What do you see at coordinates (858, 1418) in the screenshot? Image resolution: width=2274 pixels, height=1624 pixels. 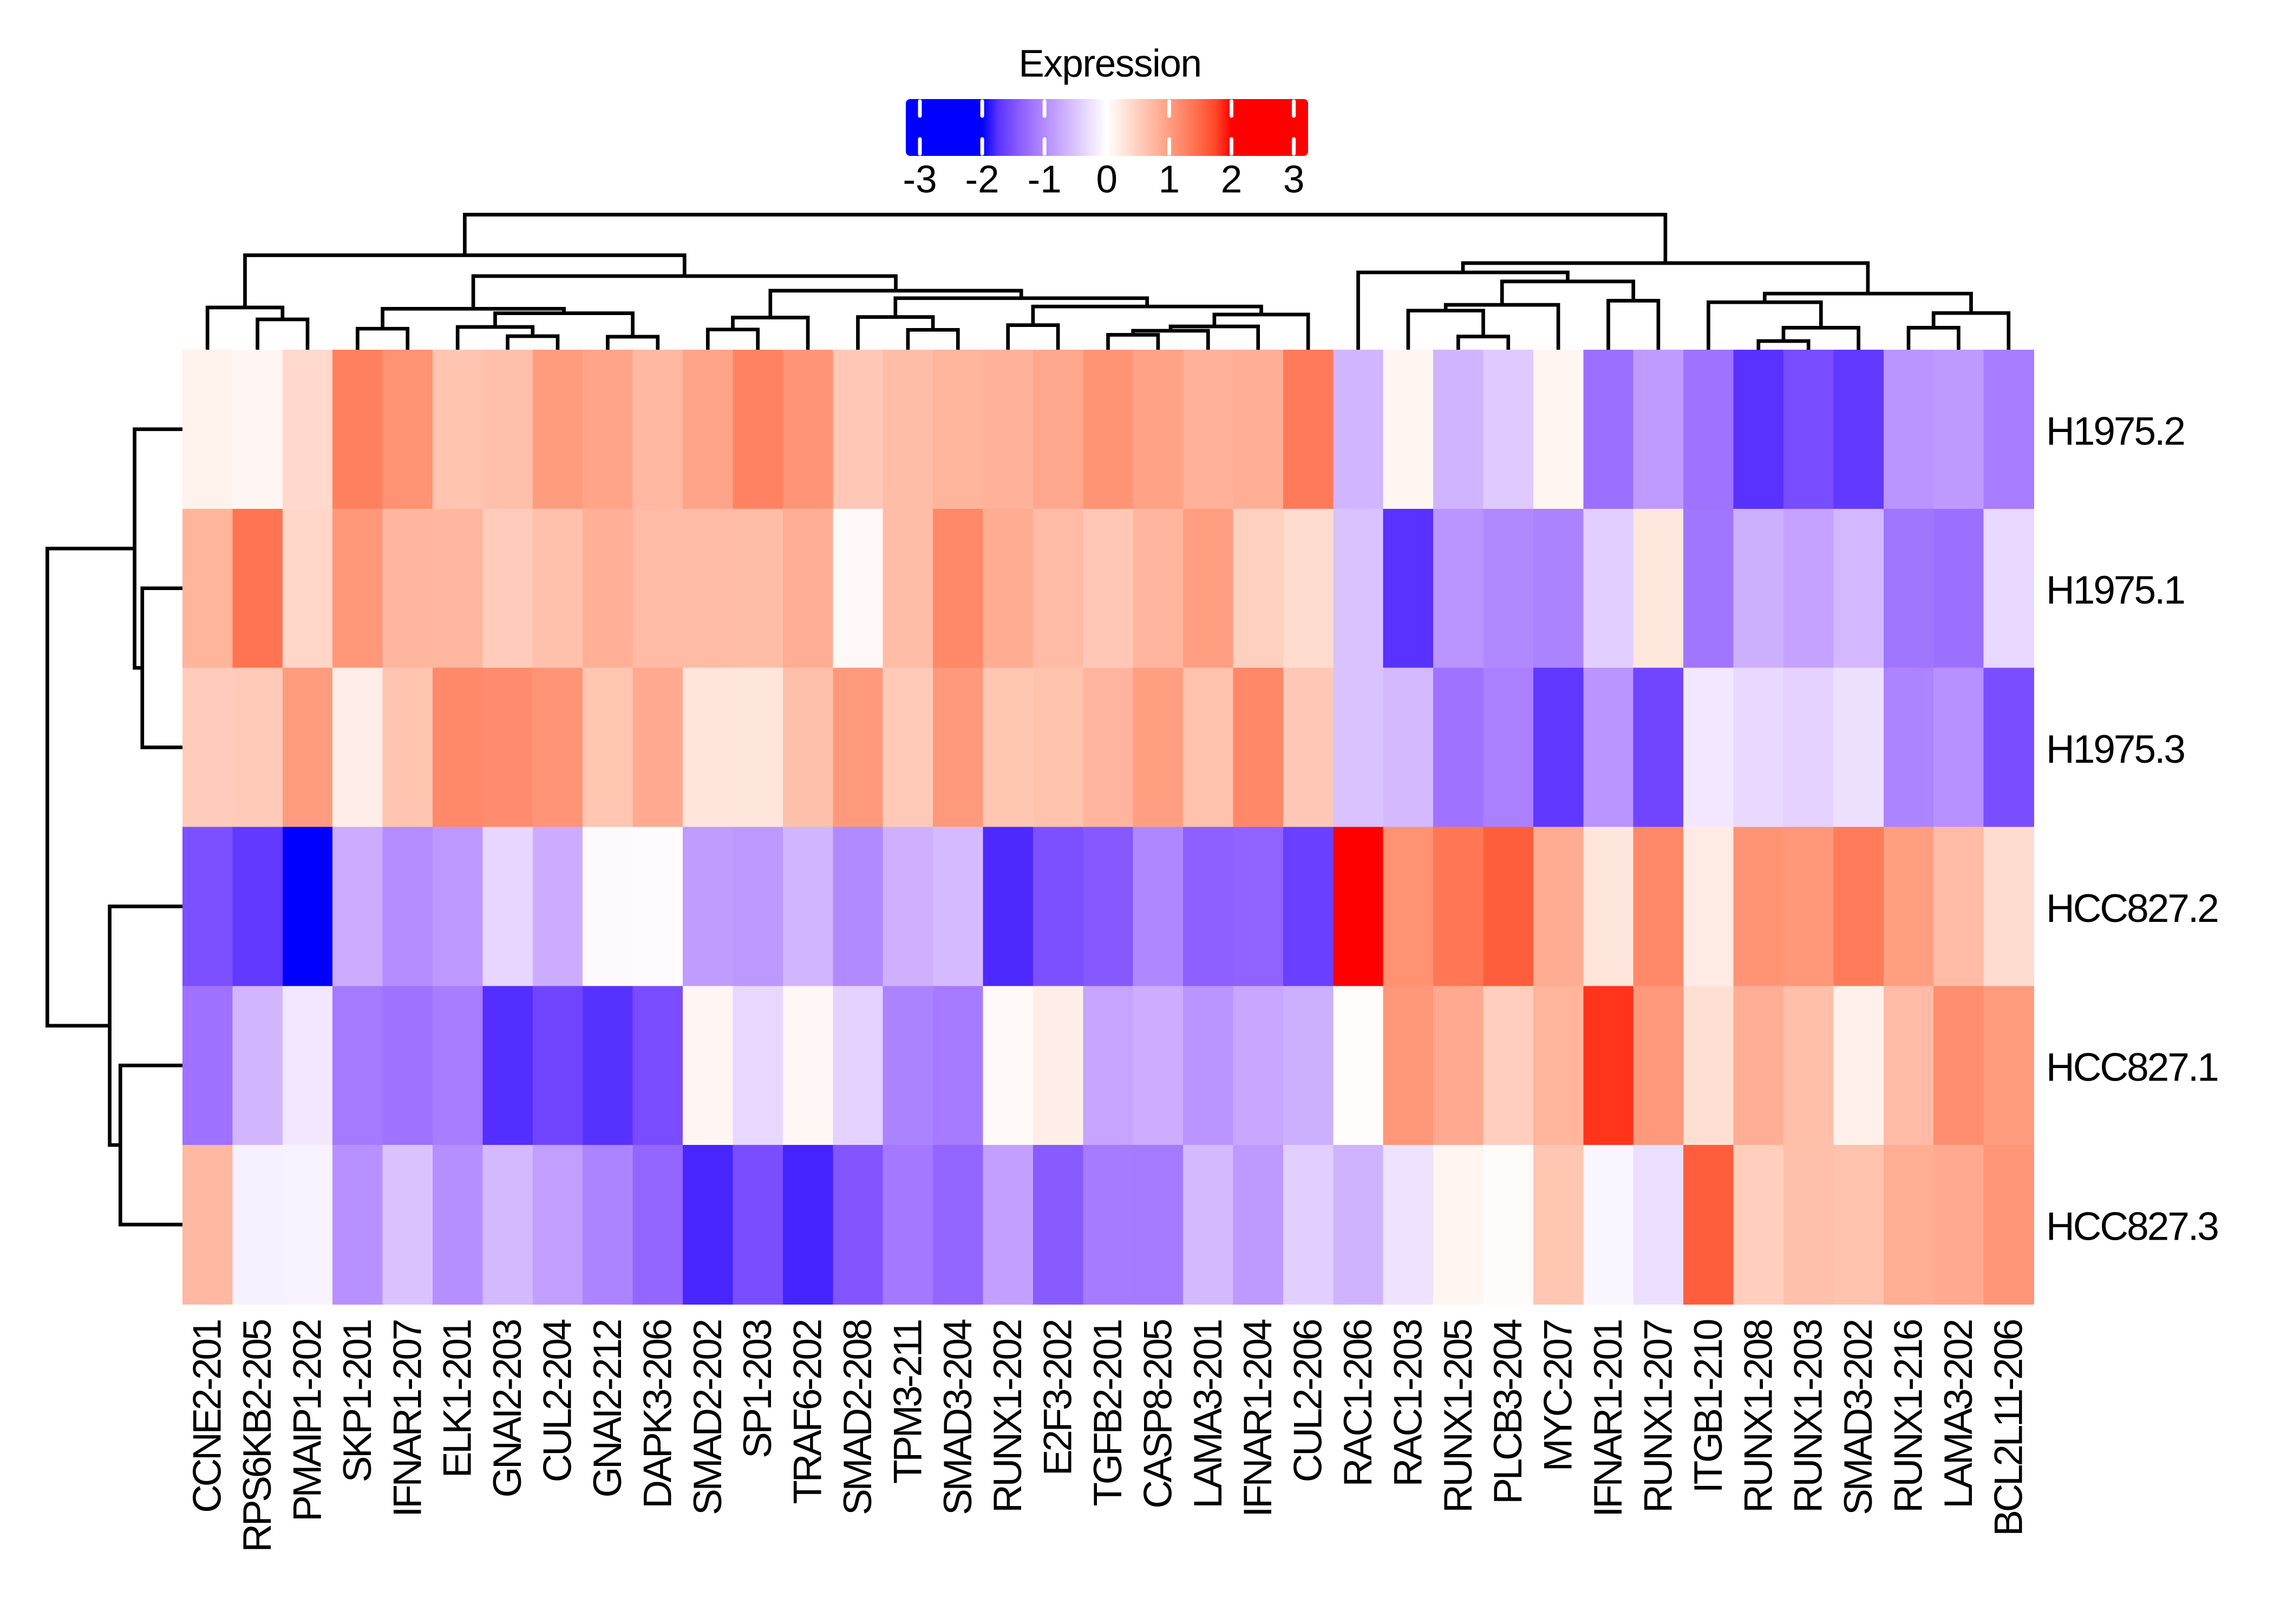 I see `svg-text: SMAD2-208` at bounding box center [858, 1418].